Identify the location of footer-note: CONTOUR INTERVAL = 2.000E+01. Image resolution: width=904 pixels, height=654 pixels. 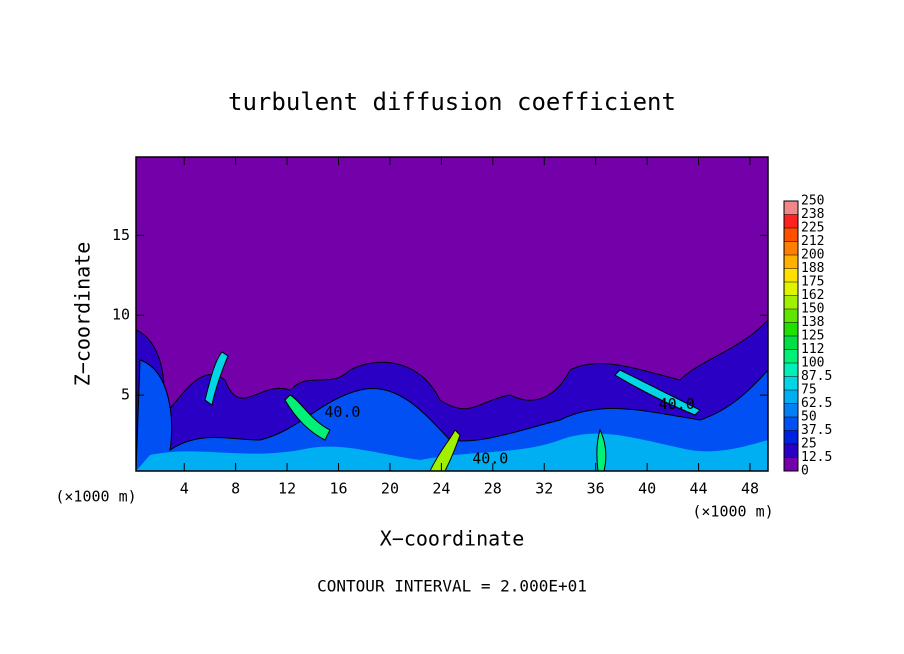
(452, 586).